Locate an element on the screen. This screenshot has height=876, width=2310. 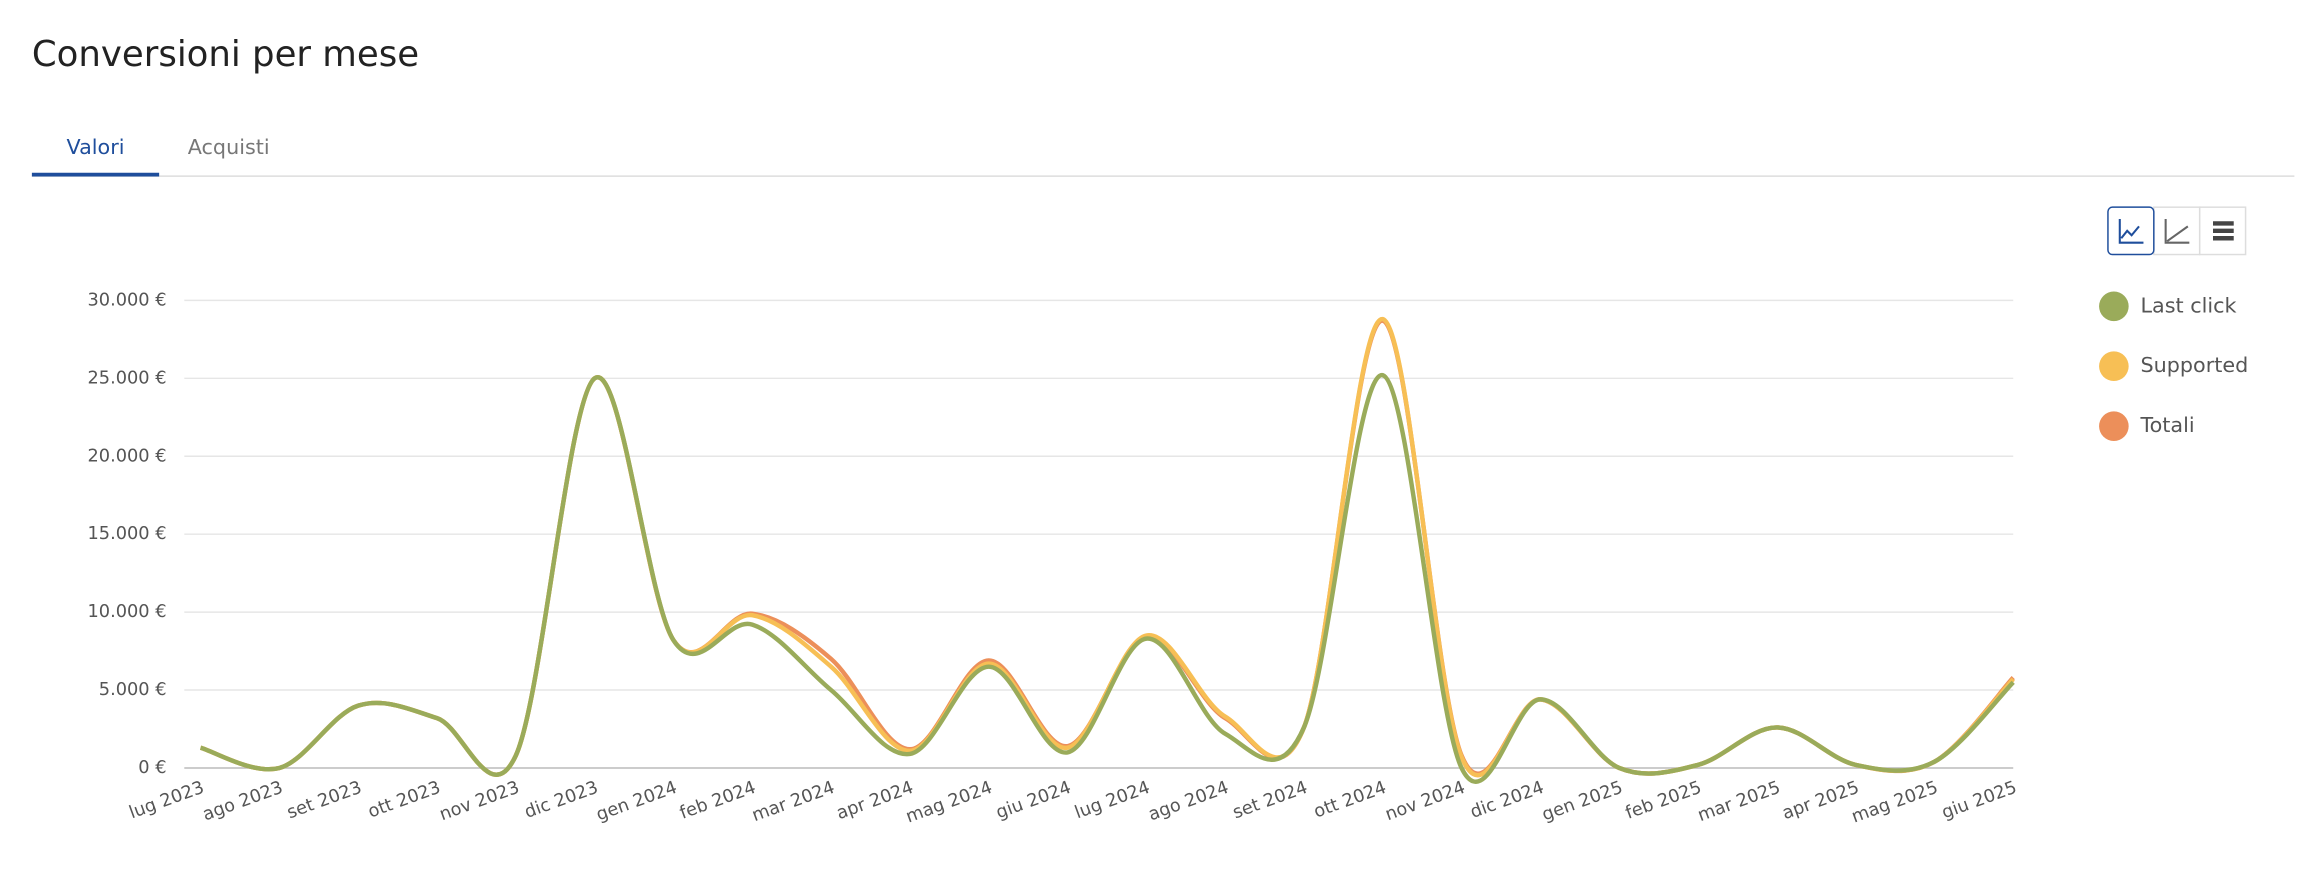
x-tick-label: set 2023 is located at coordinates (324, 800).